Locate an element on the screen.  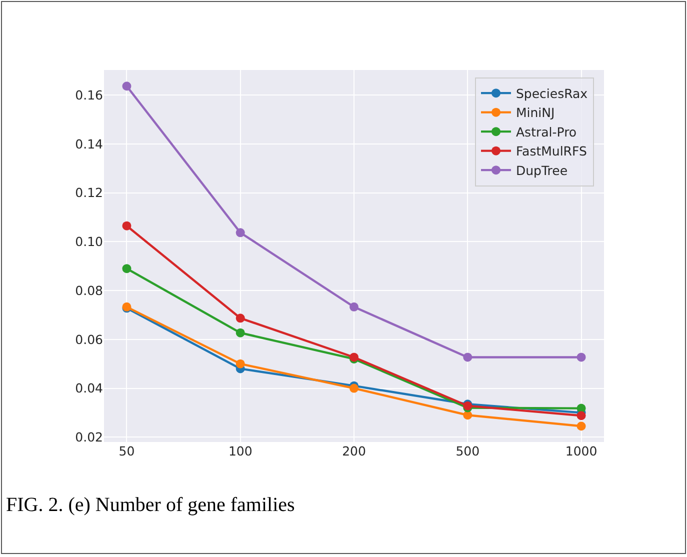
y-tick-label: 0.16 is located at coordinates (89, 95).